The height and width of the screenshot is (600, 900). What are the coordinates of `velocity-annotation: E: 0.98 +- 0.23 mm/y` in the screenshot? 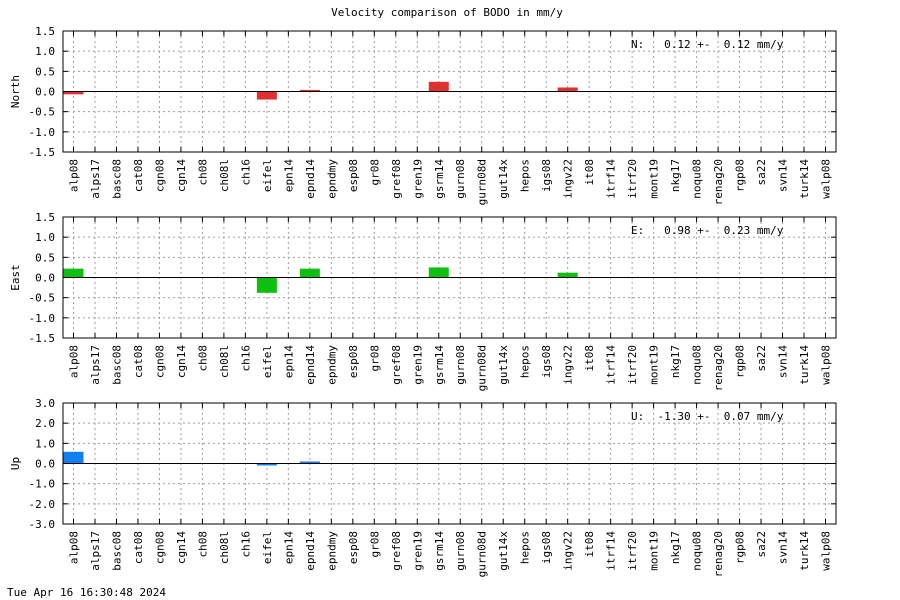 It's located at (707, 230).